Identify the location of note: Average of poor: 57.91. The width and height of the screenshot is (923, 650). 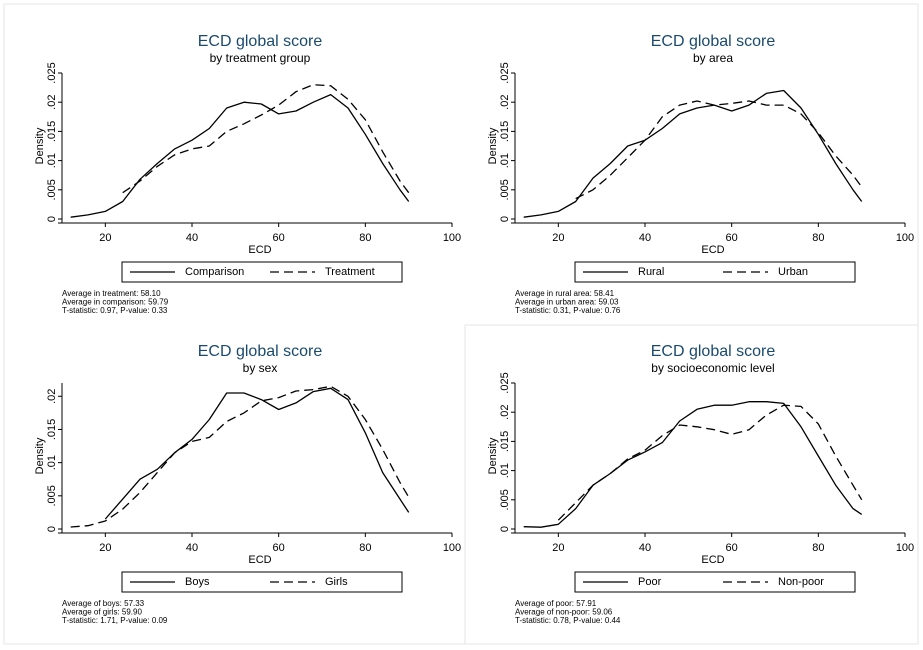
(556, 603).